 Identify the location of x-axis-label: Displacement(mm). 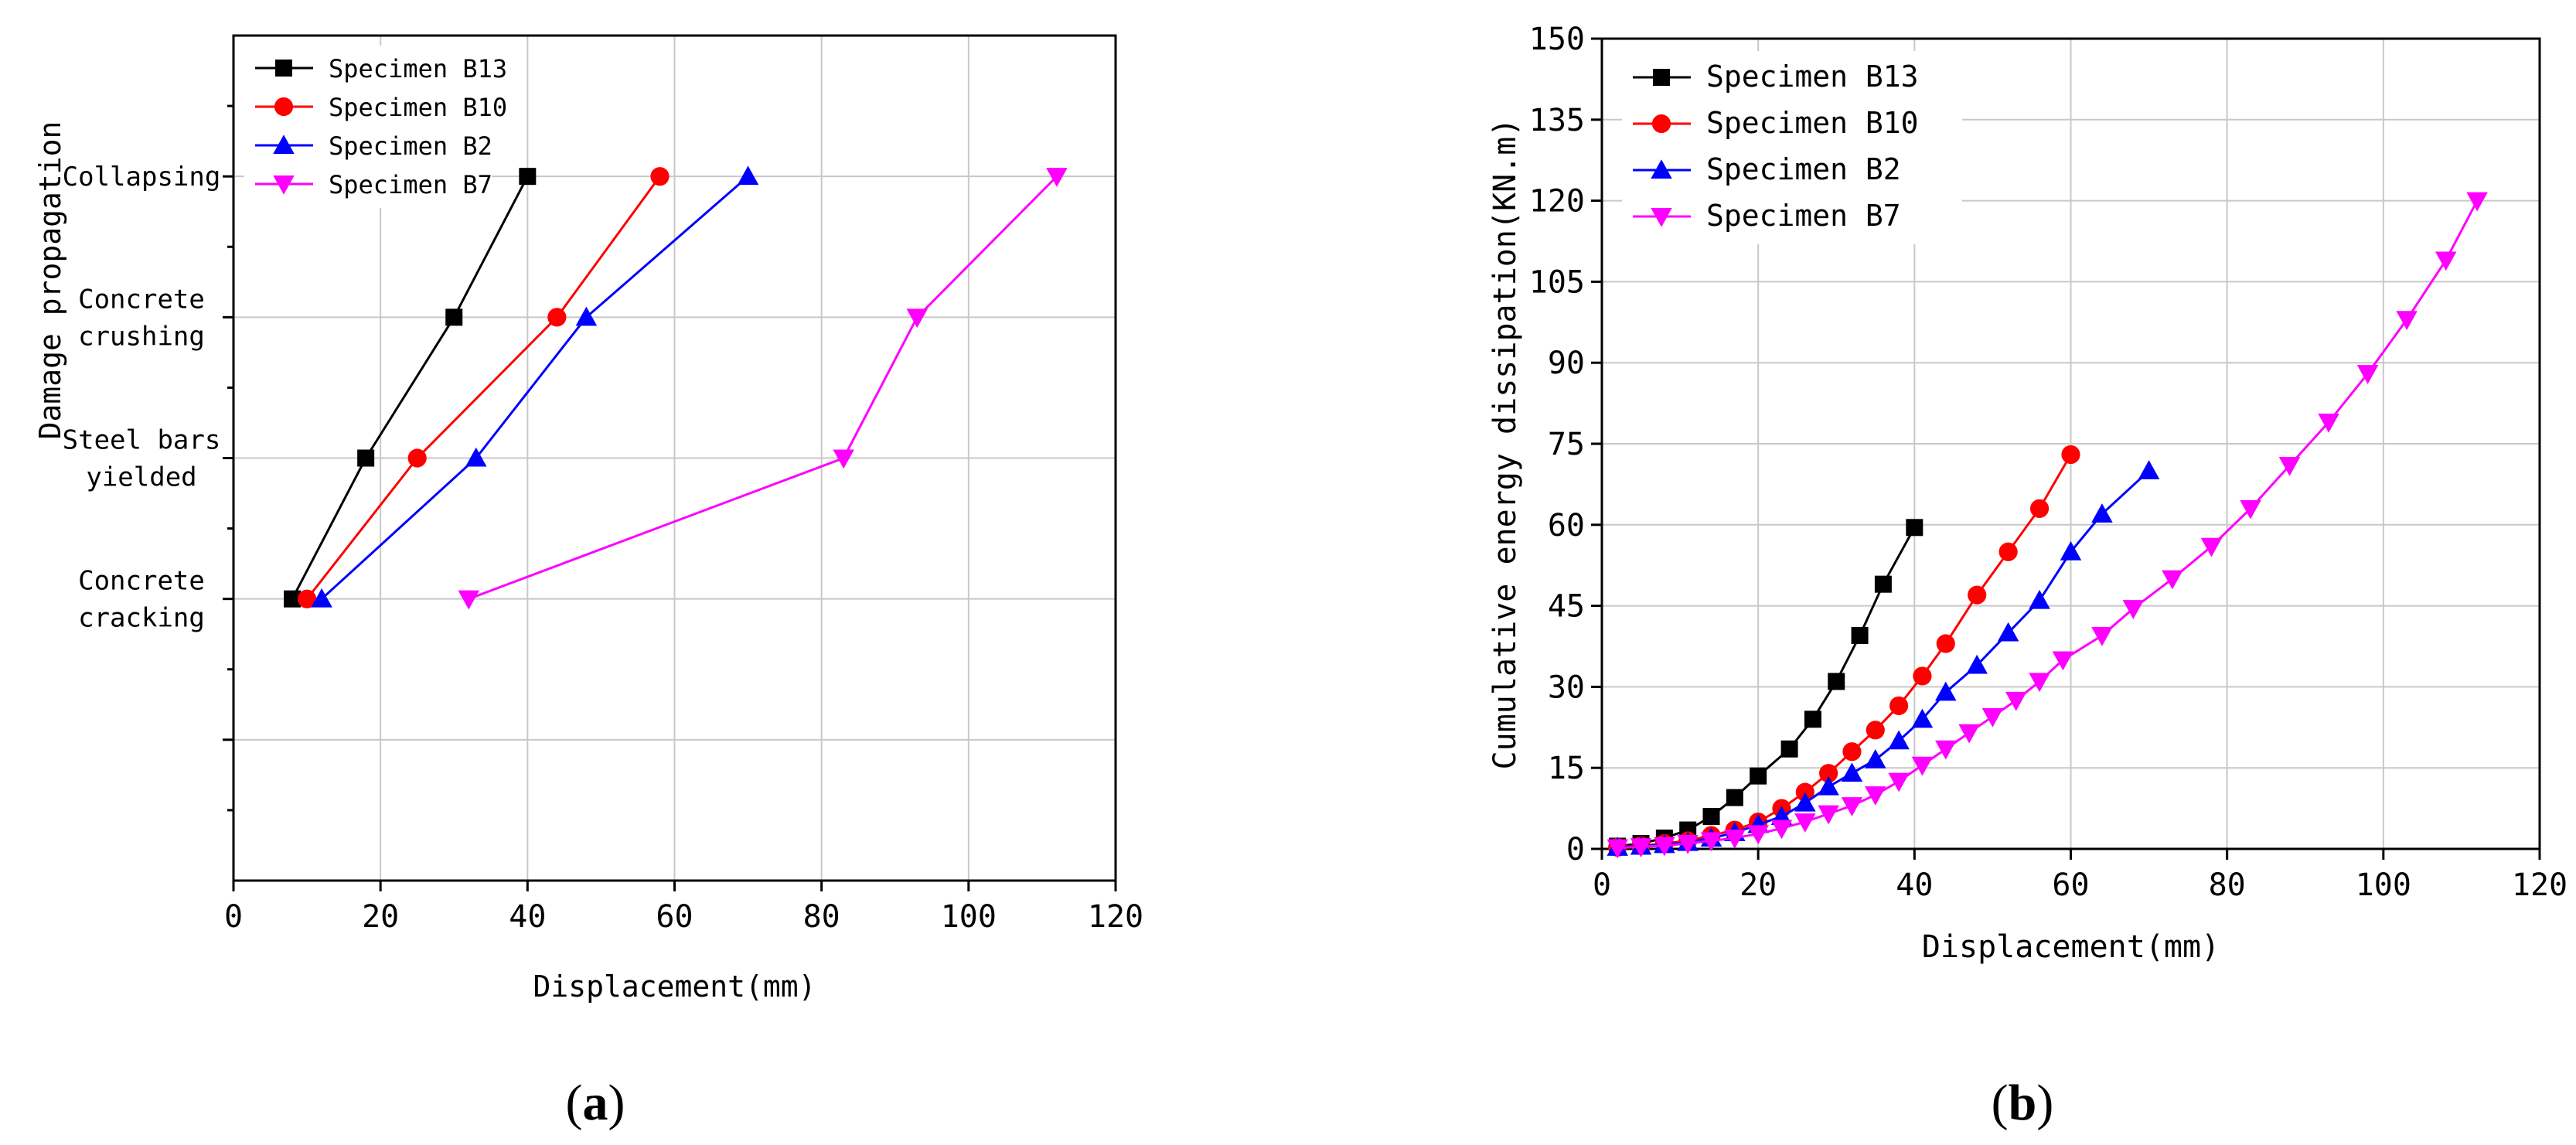
(2071, 947).